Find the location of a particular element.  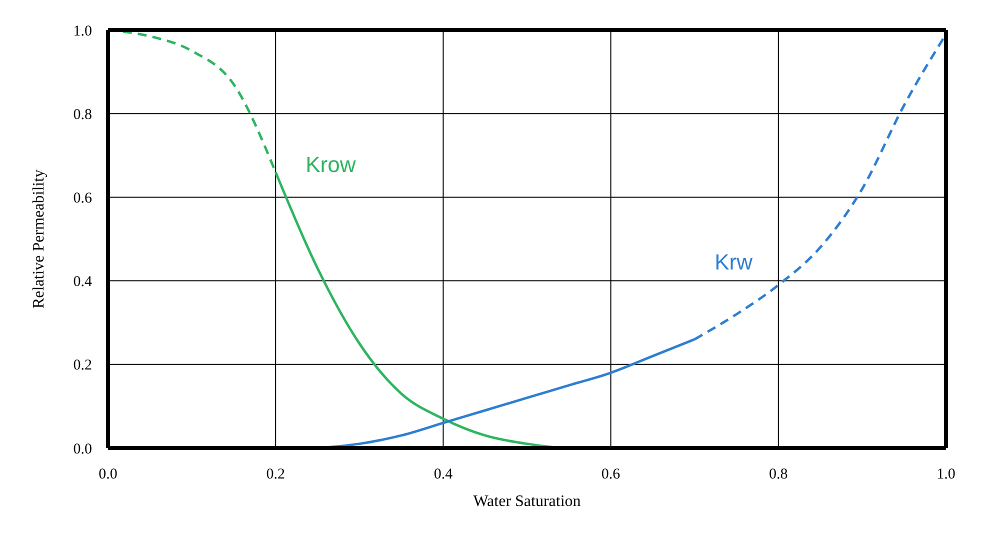

x-tick-label: 0.4 is located at coordinates (444, 474).